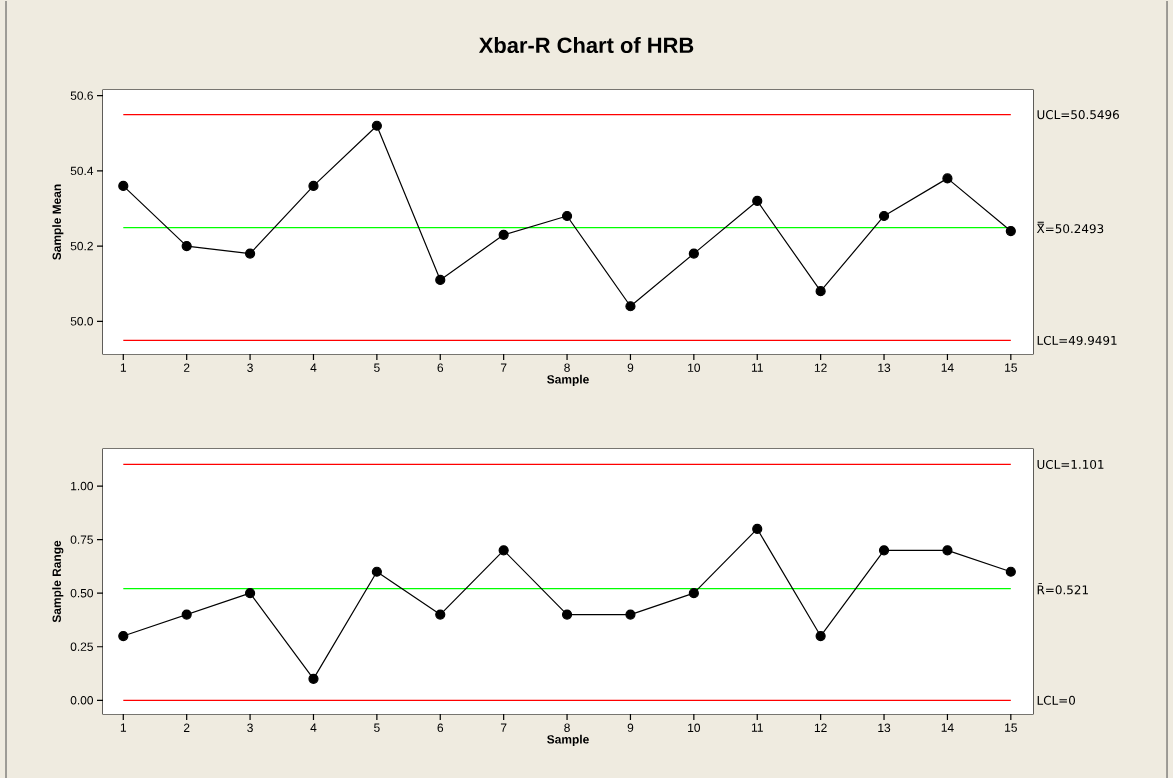 The width and height of the screenshot is (1173, 778). Describe the element at coordinates (1062, 588) in the screenshot. I see `ref-line-label: R̄=0.521` at that location.